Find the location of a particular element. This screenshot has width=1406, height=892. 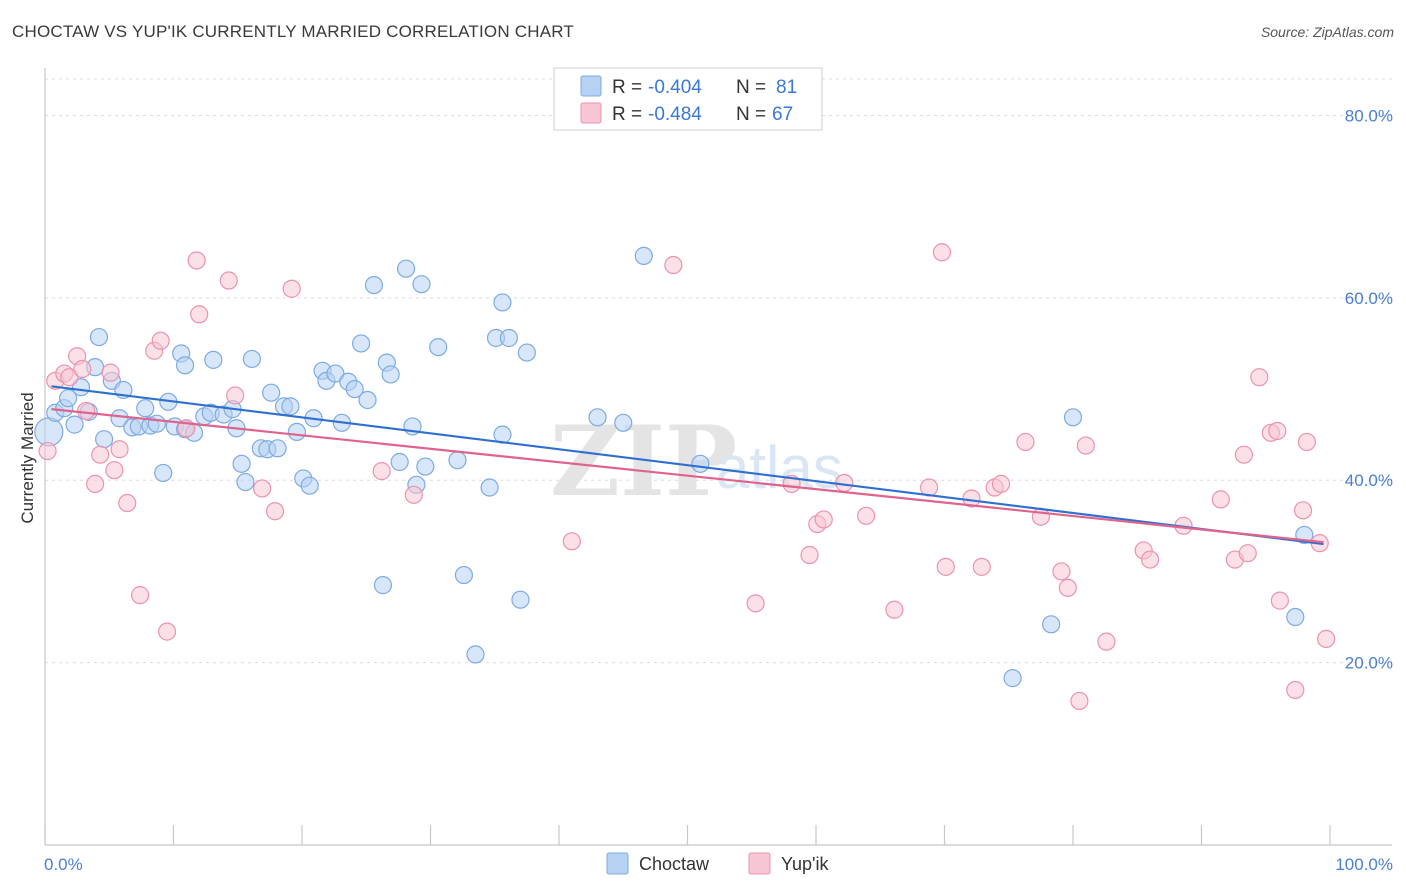

source-label: Source: ZipAtlas.com is located at coordinates (1327, 32).